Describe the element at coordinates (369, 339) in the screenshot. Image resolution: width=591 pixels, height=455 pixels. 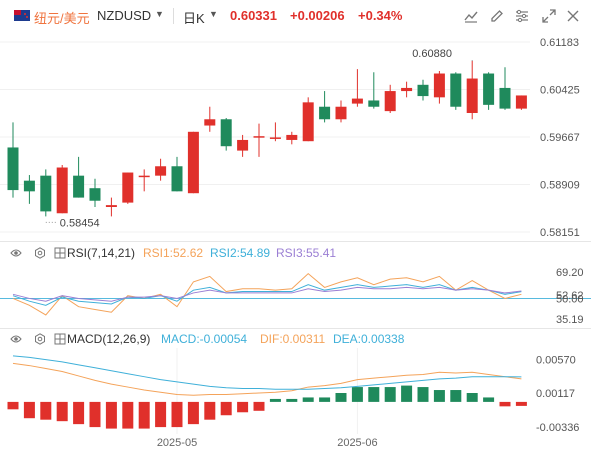
I see `dea-value: DEA:0.00338` at that location.